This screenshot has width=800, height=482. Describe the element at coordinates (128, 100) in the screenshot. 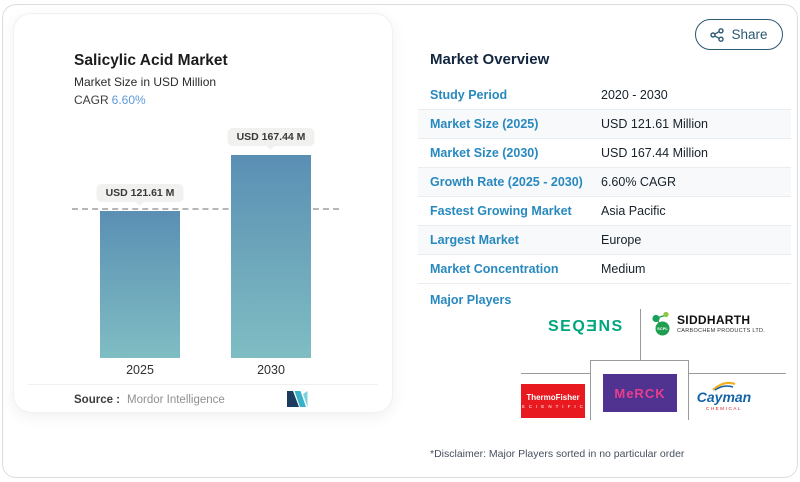

I see `cagr-value: 6.60%` at that location.